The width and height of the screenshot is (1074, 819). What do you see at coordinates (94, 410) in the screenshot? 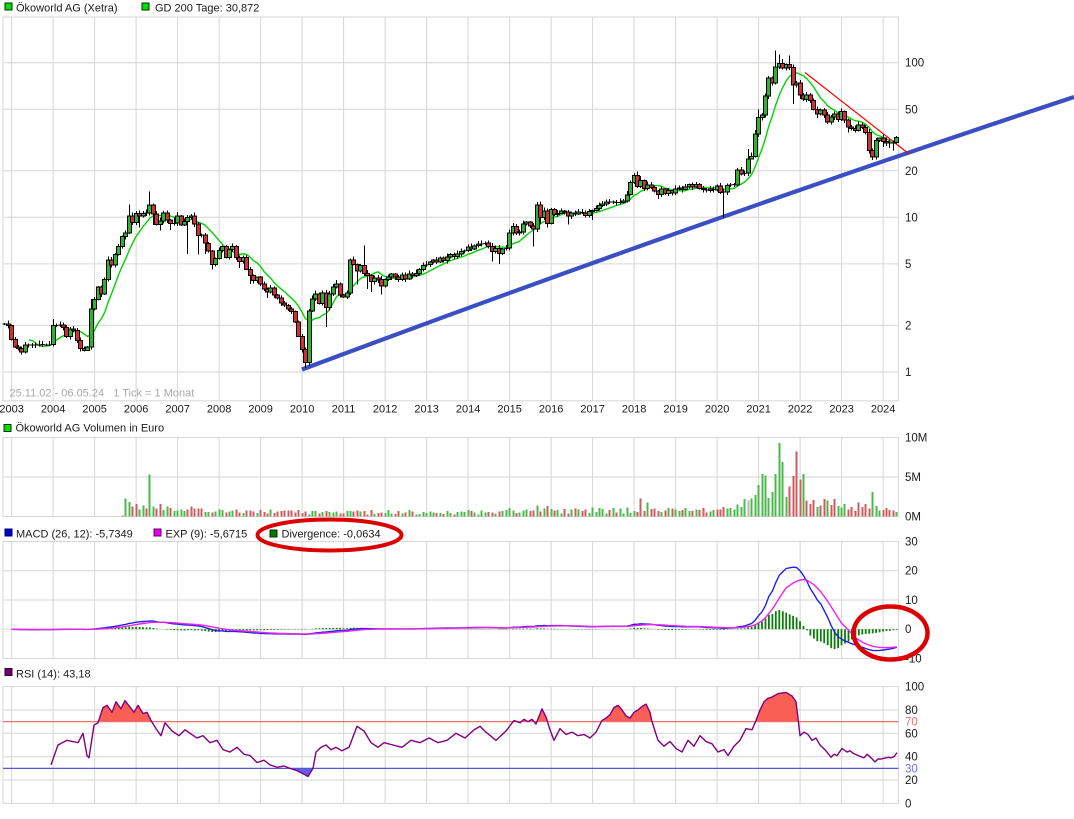
I see `svg-text: 2005` at bounding box center [94, 410].